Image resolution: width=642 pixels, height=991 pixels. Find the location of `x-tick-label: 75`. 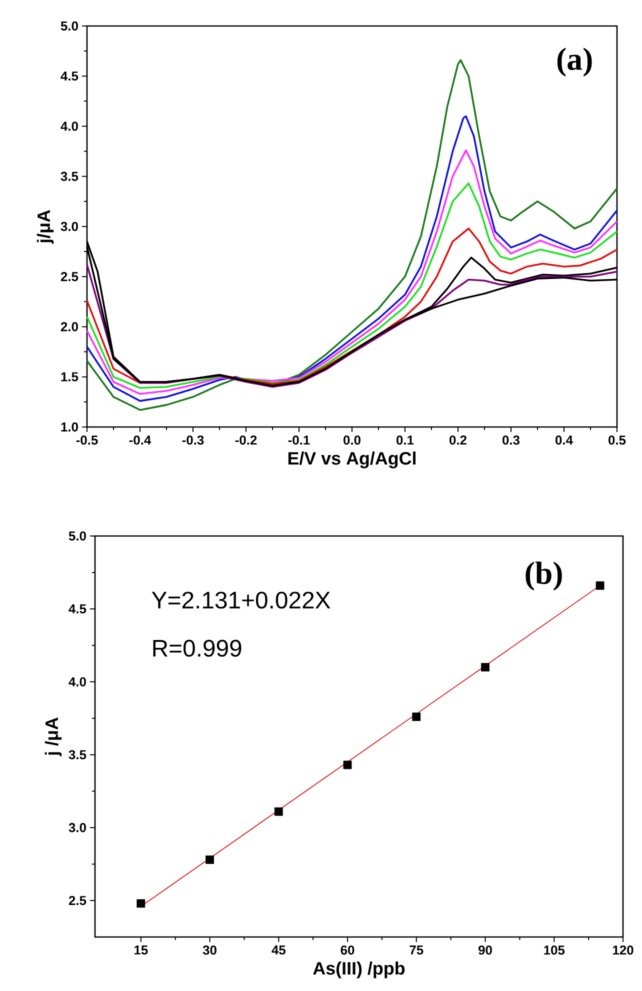

x-tick-label: 75 is located at coordinates (417, 950).